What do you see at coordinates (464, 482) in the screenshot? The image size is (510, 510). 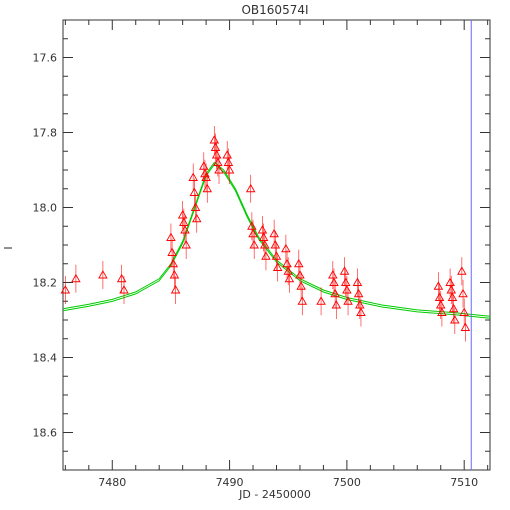 I see `x-tick-label: 7510` at bounding box center [464, 482].